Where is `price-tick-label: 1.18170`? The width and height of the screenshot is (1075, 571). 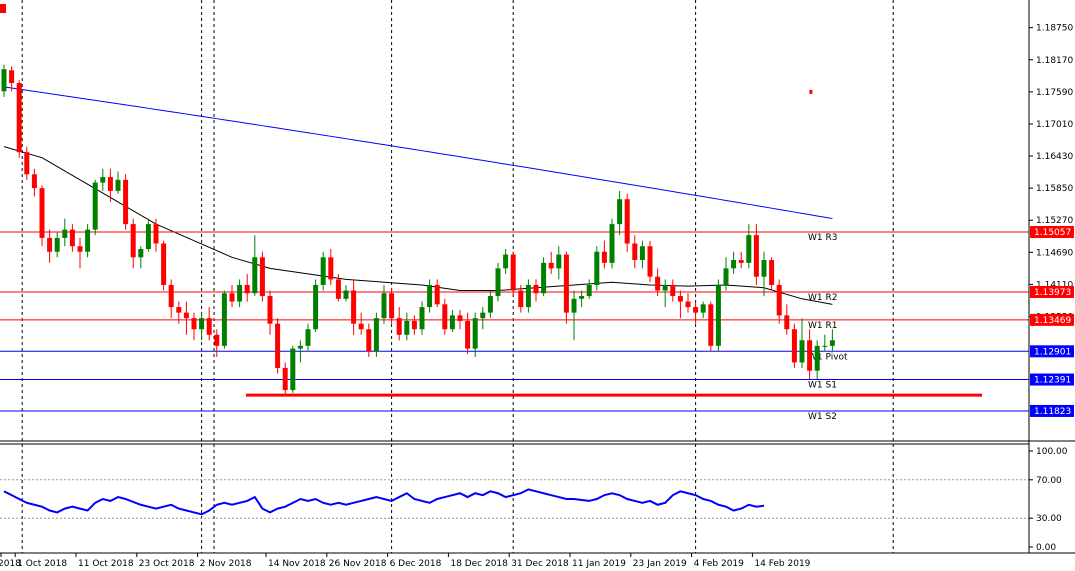
price-tick-label: 1.18170 is located at coordinates (1054, 61).